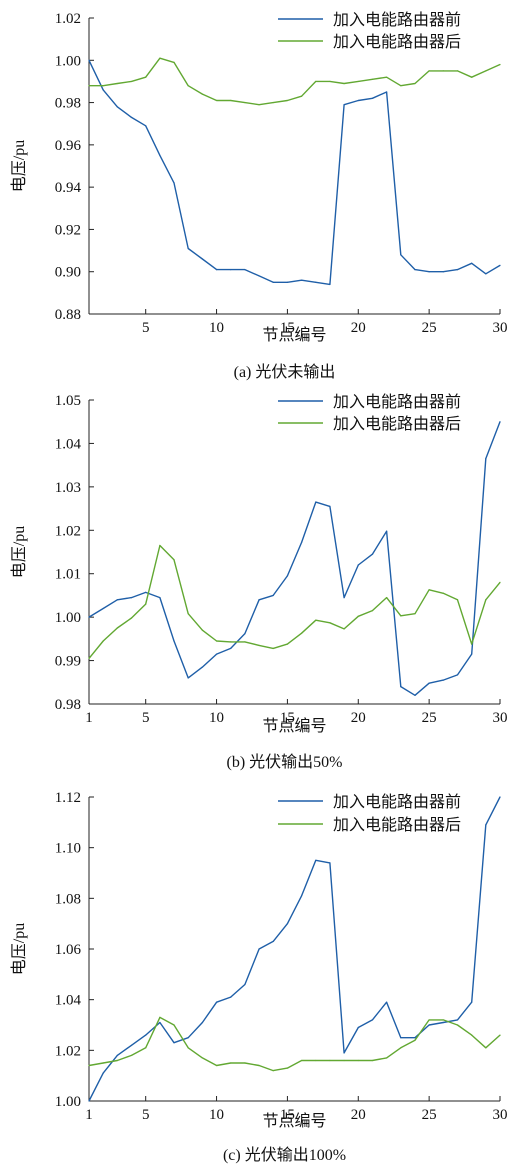 The width and height of the screenshot is (512, 1176). I want to click on panel-caption: (b) 光伏输出50%, so click(285, 762).